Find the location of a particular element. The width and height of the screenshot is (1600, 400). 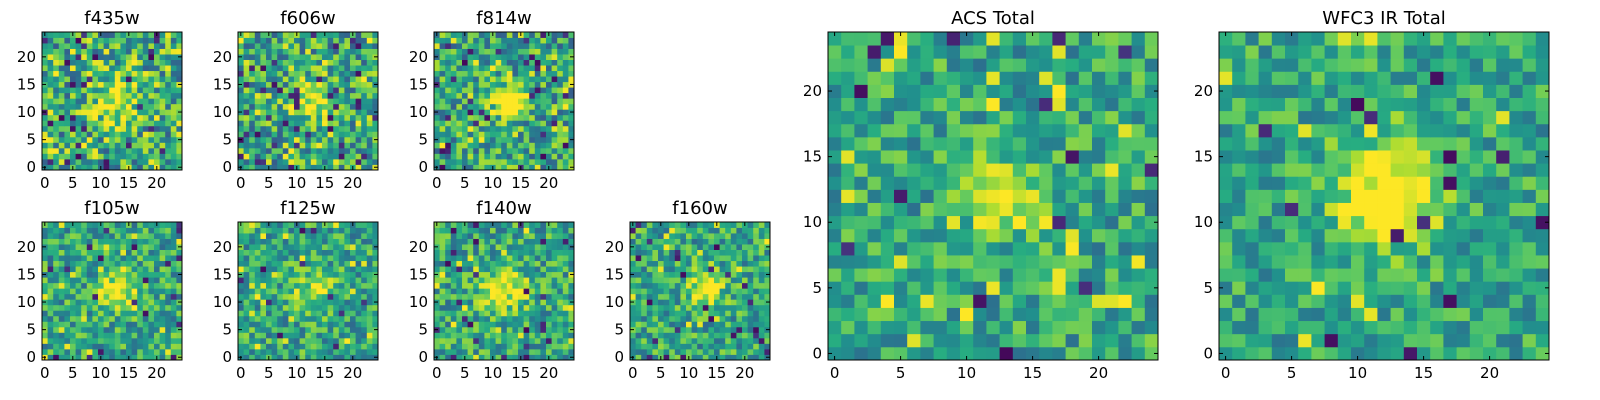

y-tick-label: 0 is located at coordinates (619, 357).